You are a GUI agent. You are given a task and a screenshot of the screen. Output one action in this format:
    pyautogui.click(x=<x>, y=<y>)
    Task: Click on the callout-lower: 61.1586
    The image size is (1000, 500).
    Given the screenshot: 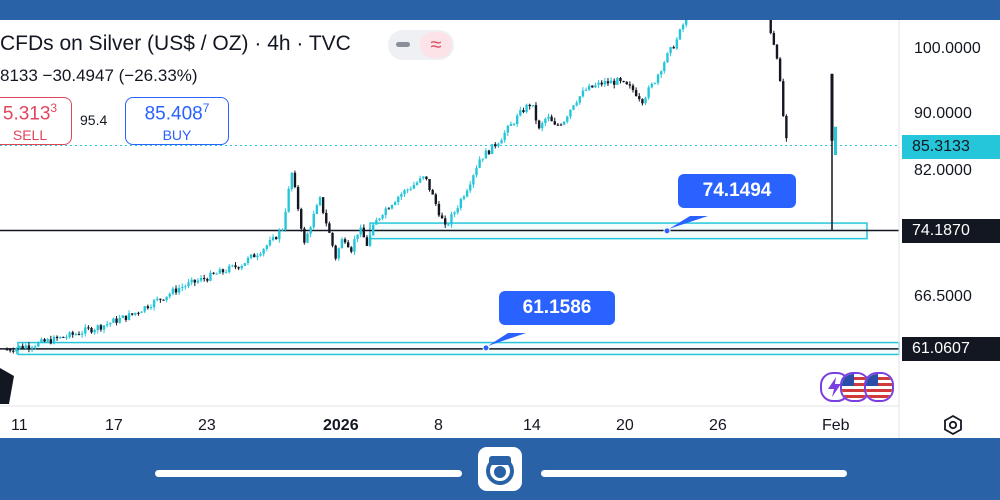 What is the action you would take?
    pyautogui.click(x=557, y=308)
    